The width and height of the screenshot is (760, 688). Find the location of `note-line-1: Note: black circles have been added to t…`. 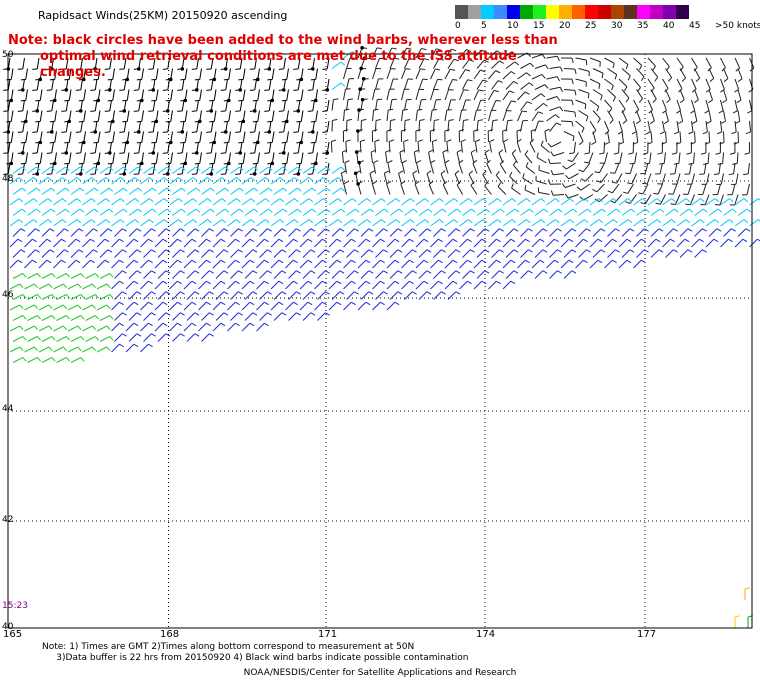

note-line-1: Note: black circles have been added to t… is located at coordinates (283, 40).